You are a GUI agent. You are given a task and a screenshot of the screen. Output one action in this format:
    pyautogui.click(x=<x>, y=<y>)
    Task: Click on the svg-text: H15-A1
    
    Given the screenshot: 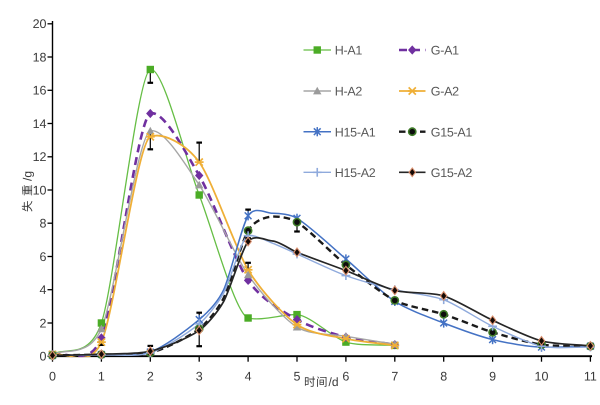 What is the action you would take?
    pyautogui.click(x=355, y=132)
    